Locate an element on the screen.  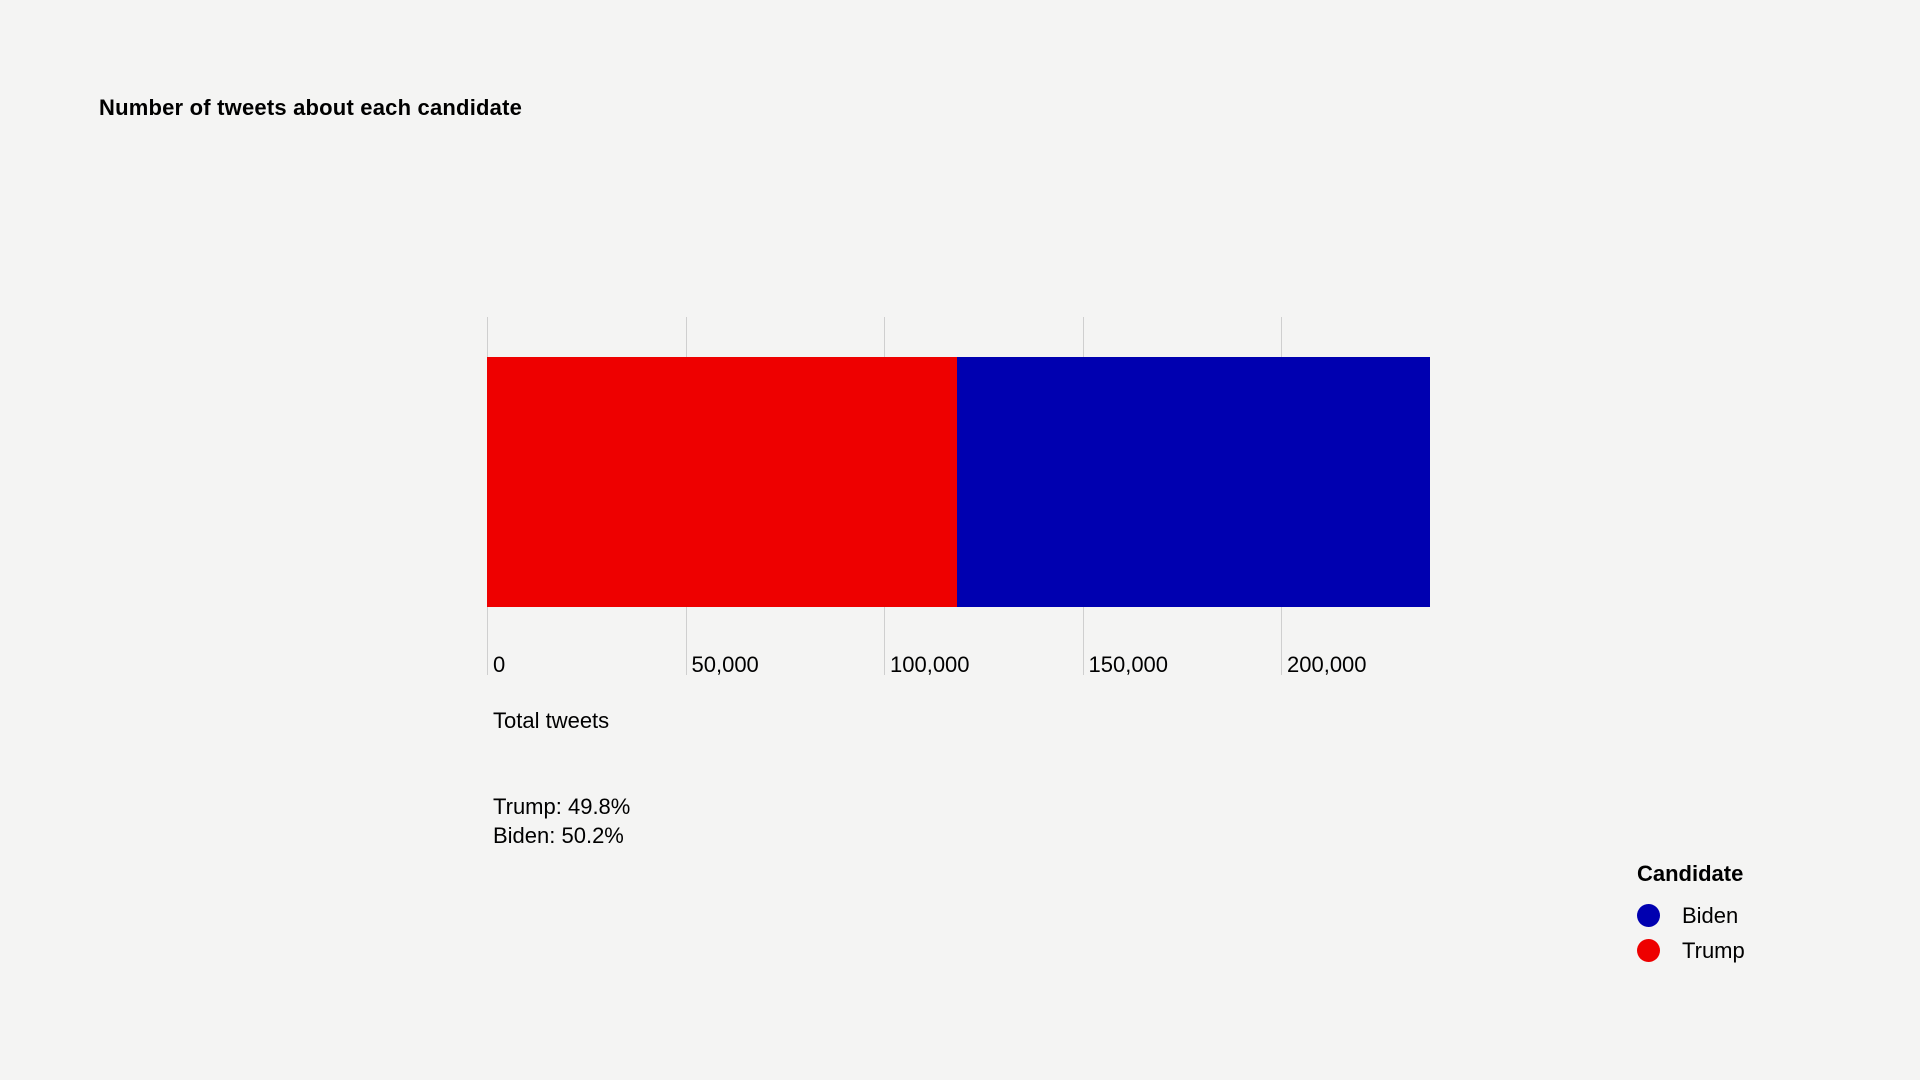
legend-item-trump: Trump is located at coordinates (1691, 950).